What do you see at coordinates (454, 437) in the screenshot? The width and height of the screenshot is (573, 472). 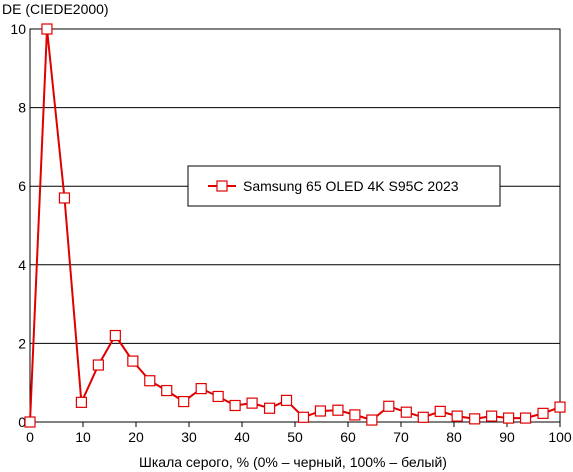 I see `x-tick-label: 80` at bounding box center [454, 437].